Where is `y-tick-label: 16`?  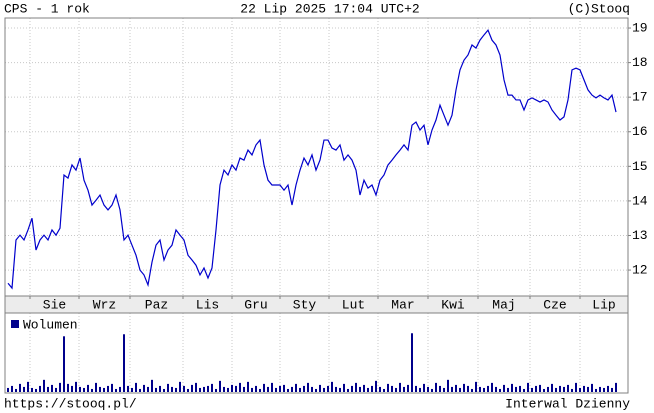
y-tick-label: 16 is located at coordinates (640, 131).